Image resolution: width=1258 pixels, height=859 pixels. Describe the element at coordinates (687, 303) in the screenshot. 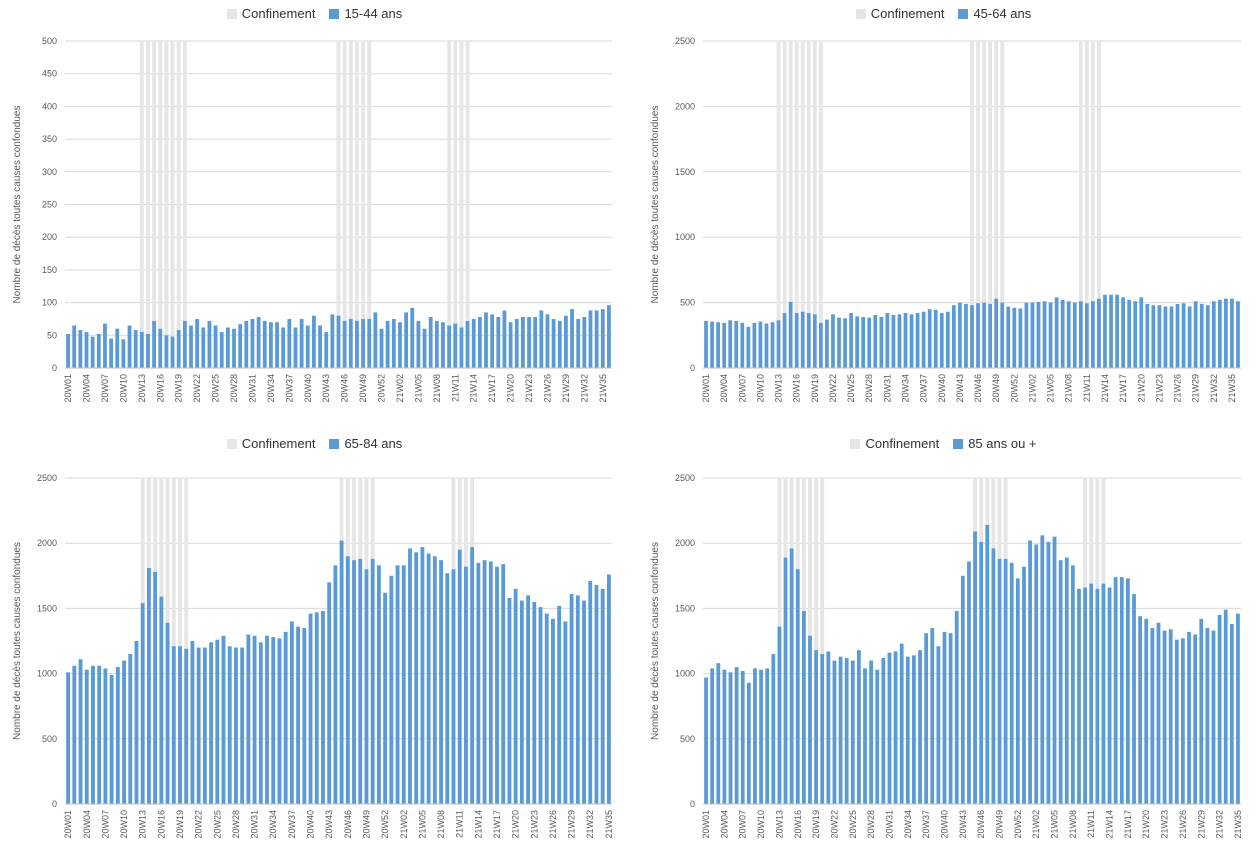

I see `y-tick-label: 500` at that location.